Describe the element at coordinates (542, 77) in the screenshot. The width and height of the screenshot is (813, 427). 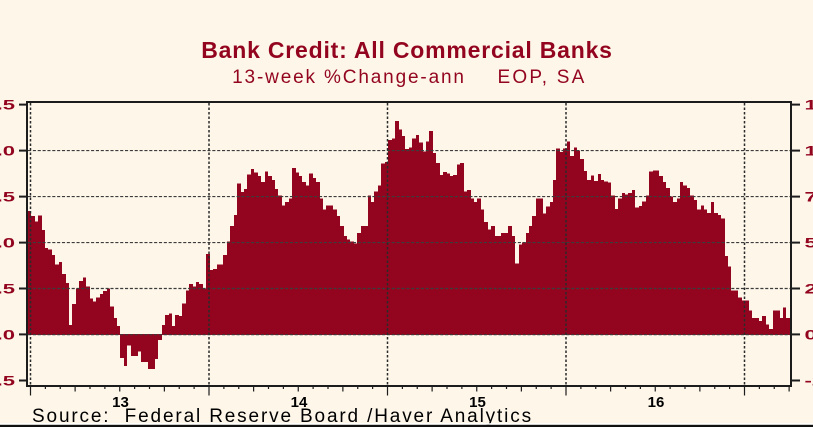
I see `svg-text: EOP, SA` at that location.